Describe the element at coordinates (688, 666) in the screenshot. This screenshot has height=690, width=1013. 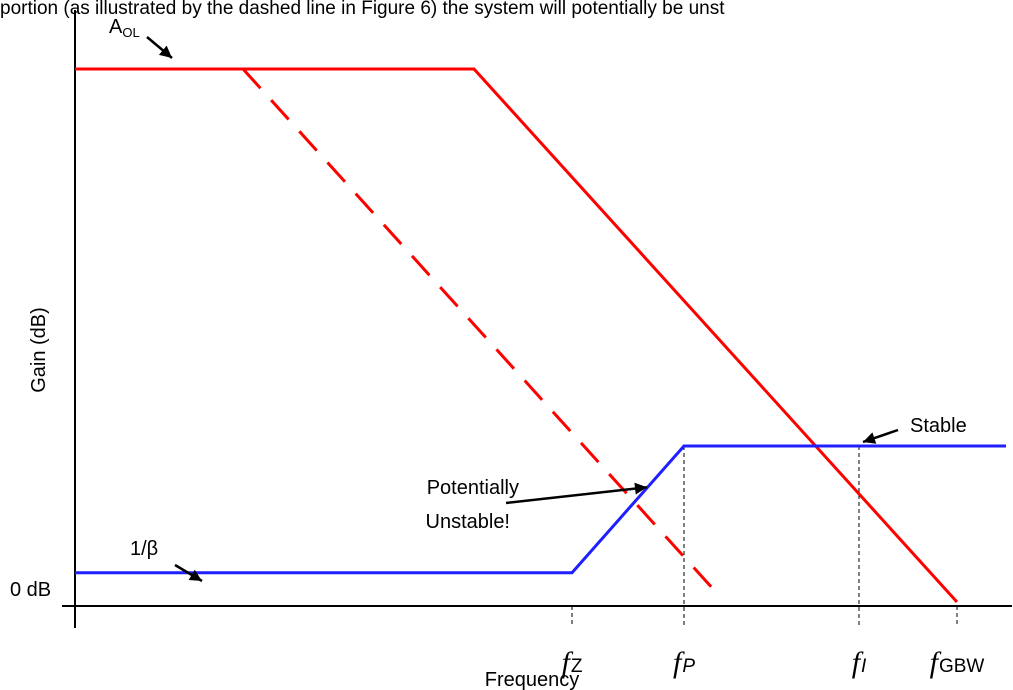
I see `x-tick-fp-sub: P` at that location.